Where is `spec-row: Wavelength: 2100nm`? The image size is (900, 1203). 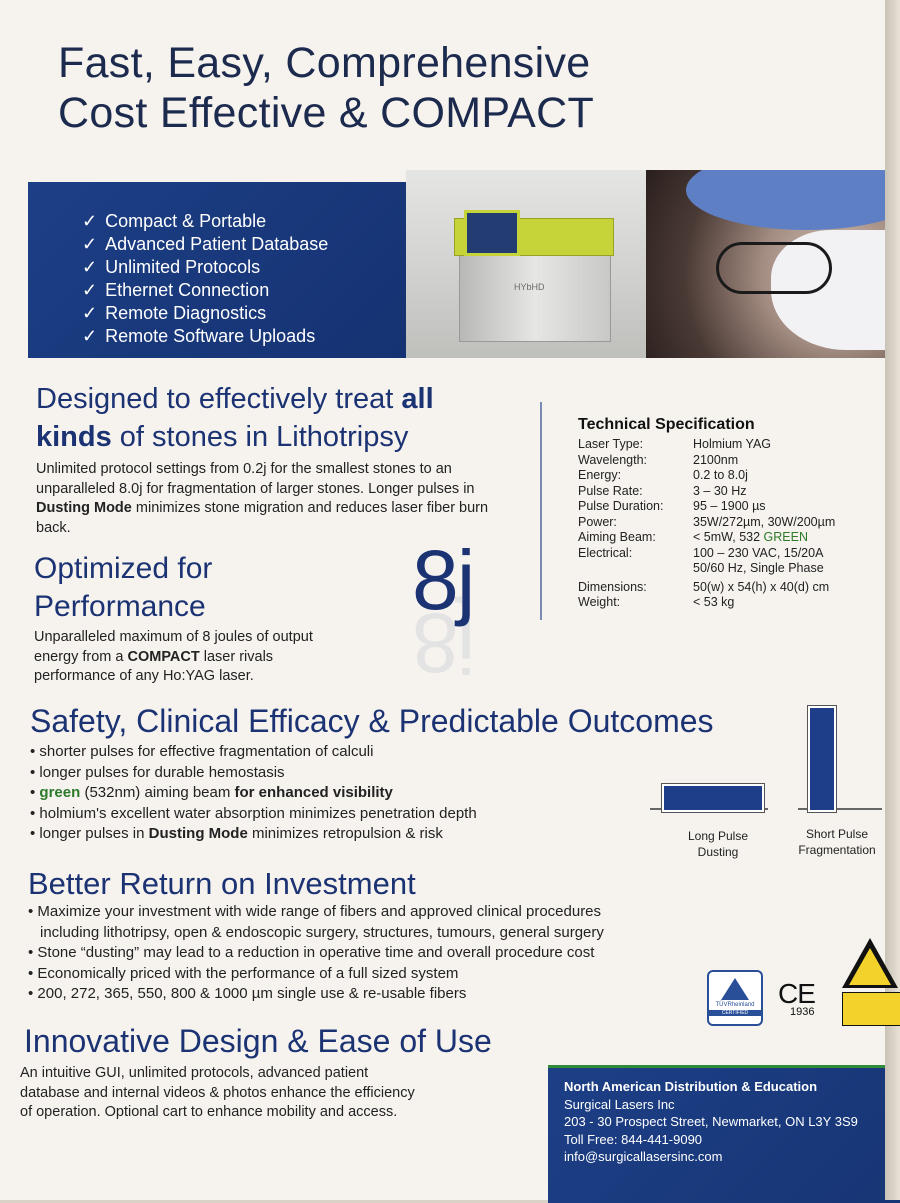
spec-row: Wavelength: 2100nm is located at coordinates (658, 459).